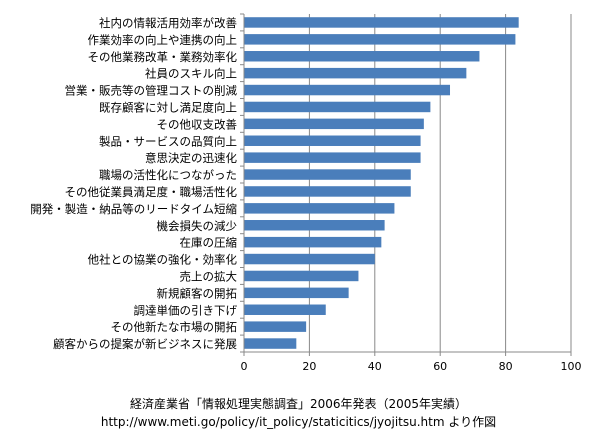 This screenshot has height=436, width=597. Describe the element at coordinates (191, 158) in the screenshot. I see `category-label: 意思決定の迅速化` at that location.